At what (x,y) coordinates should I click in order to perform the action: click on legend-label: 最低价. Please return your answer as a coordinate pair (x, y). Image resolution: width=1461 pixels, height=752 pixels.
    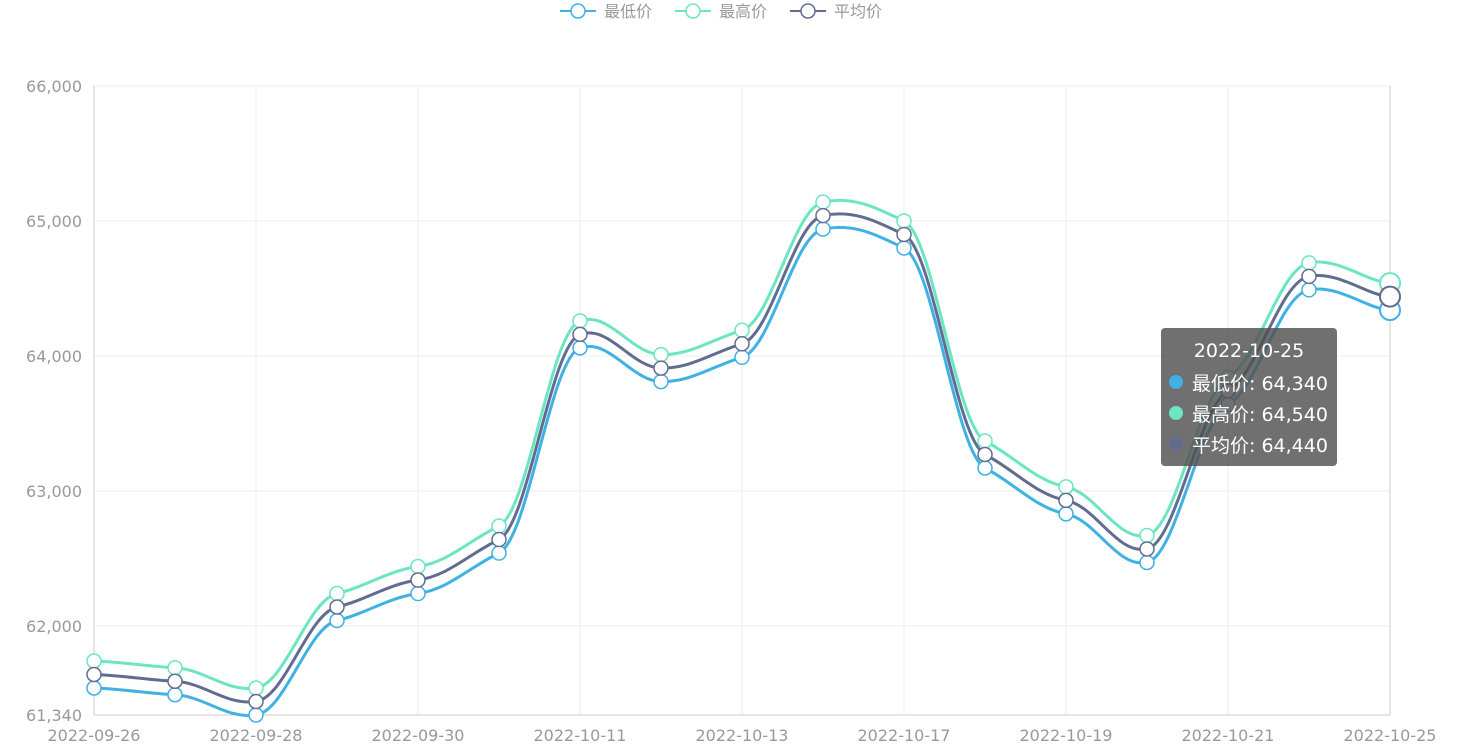
    Looking at the image, I should click on (628, 11).